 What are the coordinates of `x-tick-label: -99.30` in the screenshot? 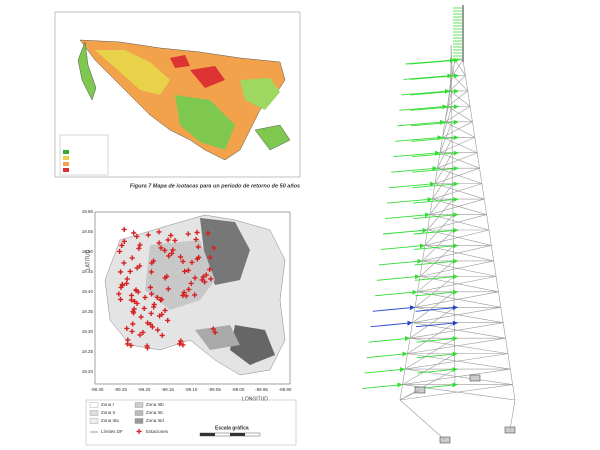 It's located at (97, 389).